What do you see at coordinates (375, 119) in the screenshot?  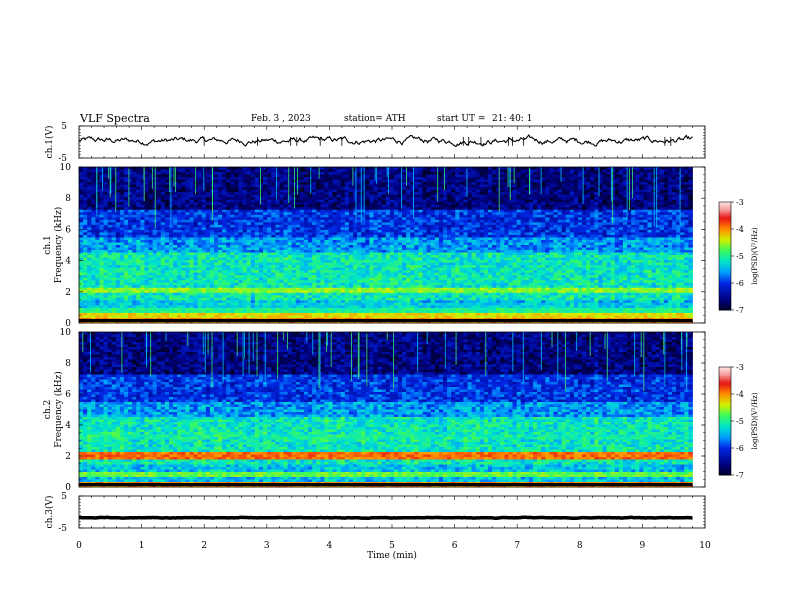 I see `station-label: station= ATH` at bounding box center [375, 119].